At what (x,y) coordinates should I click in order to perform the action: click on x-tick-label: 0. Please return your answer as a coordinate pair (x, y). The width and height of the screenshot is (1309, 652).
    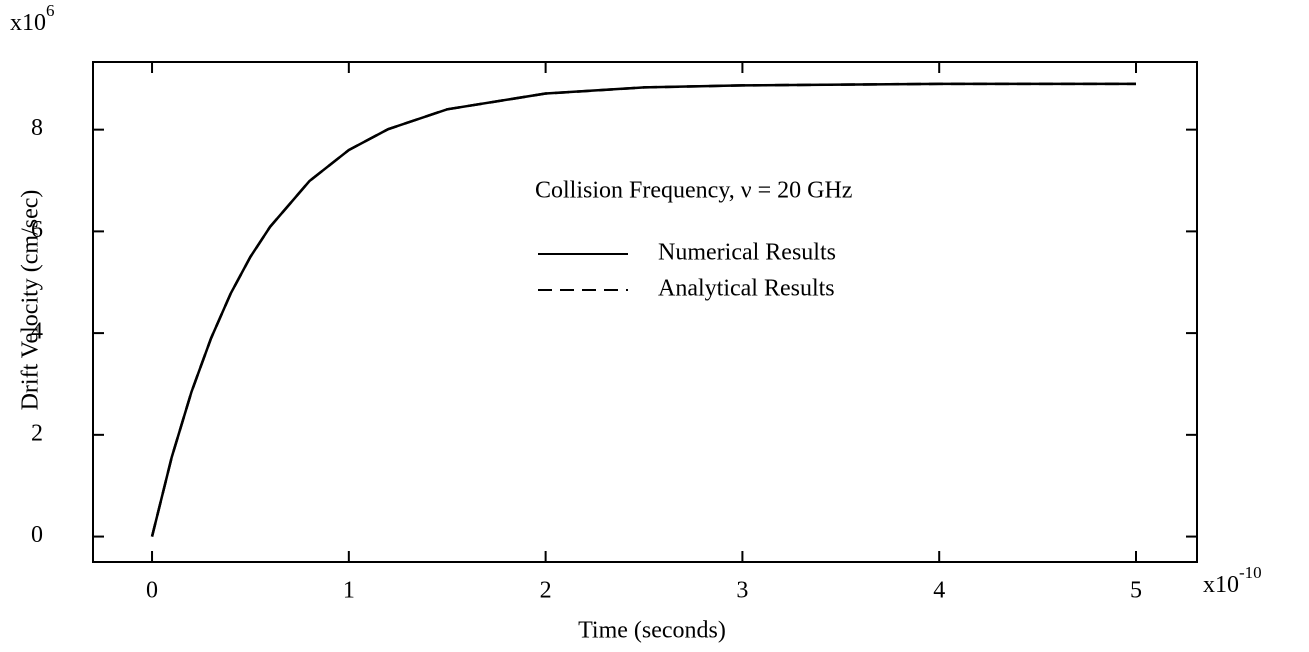
    Looking at the image, I should click on (152, 591).